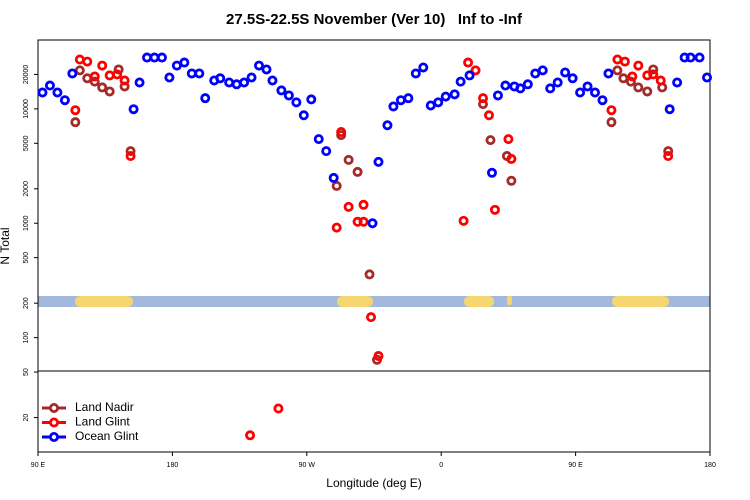  What do you see at coordinates (26, 75) in the screenshot?
I see `y-tick-label: 20000` at bounding box center [26, 75].